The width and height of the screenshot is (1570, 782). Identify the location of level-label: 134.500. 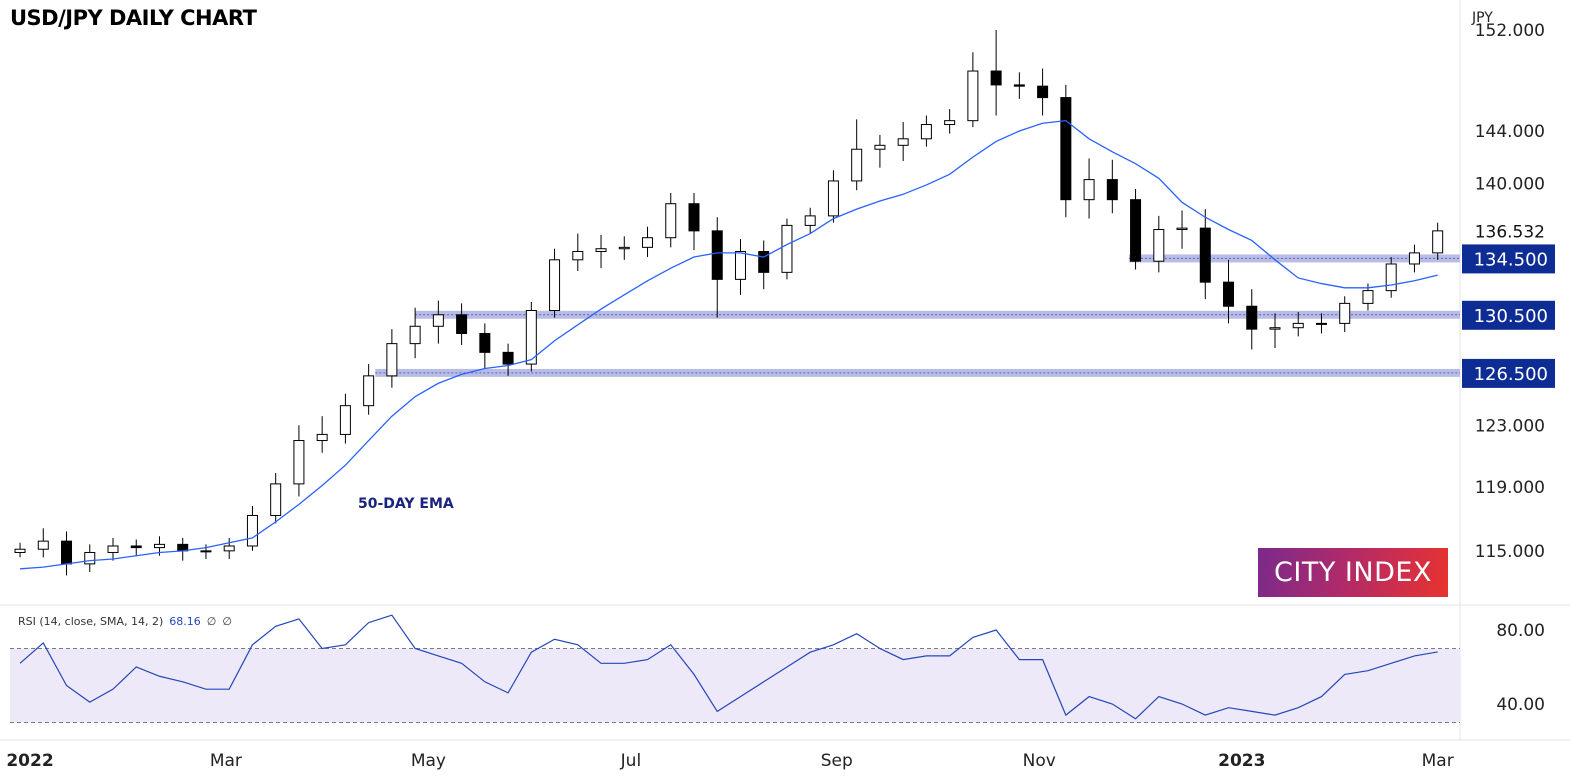
(1511, 259).